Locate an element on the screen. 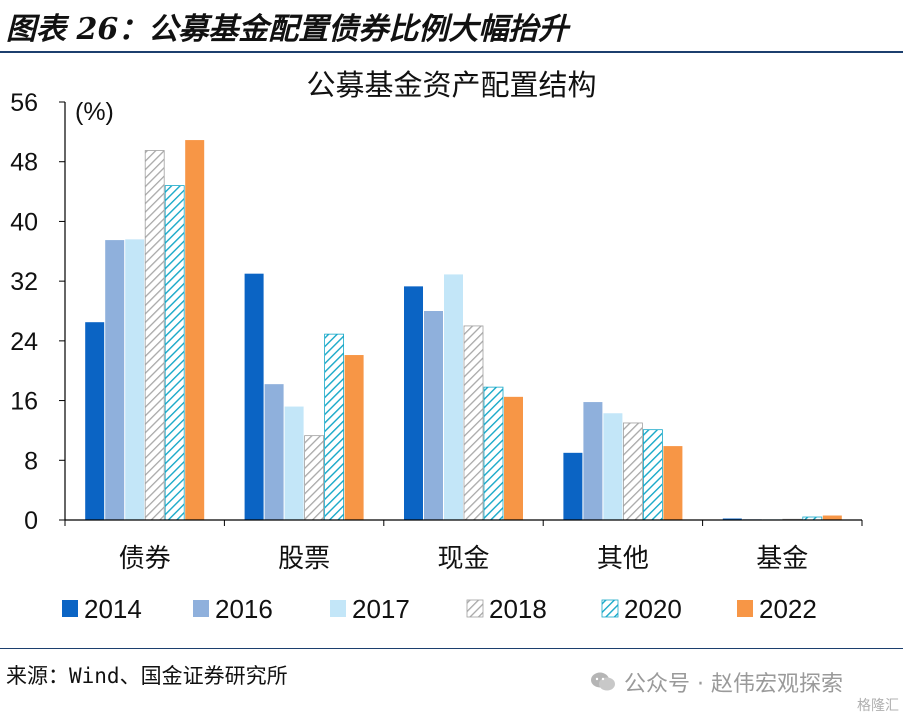 The width and height of the screenshot is (903, 717). legend-swatch-2018 is located at coordinates (475, 608).